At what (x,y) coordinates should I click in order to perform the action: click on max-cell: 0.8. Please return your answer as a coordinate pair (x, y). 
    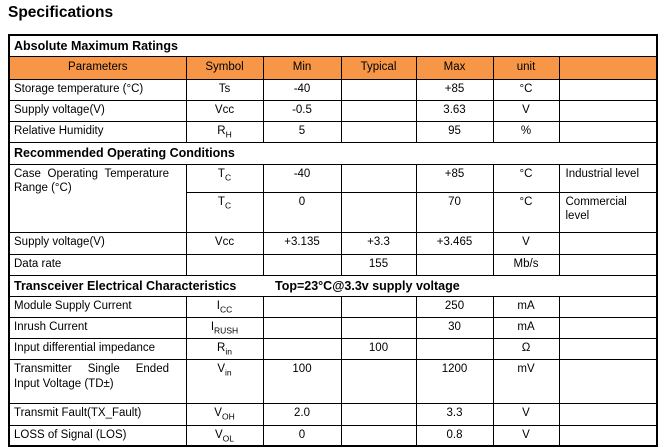
    Looking at the image, I should click on (454, 435).